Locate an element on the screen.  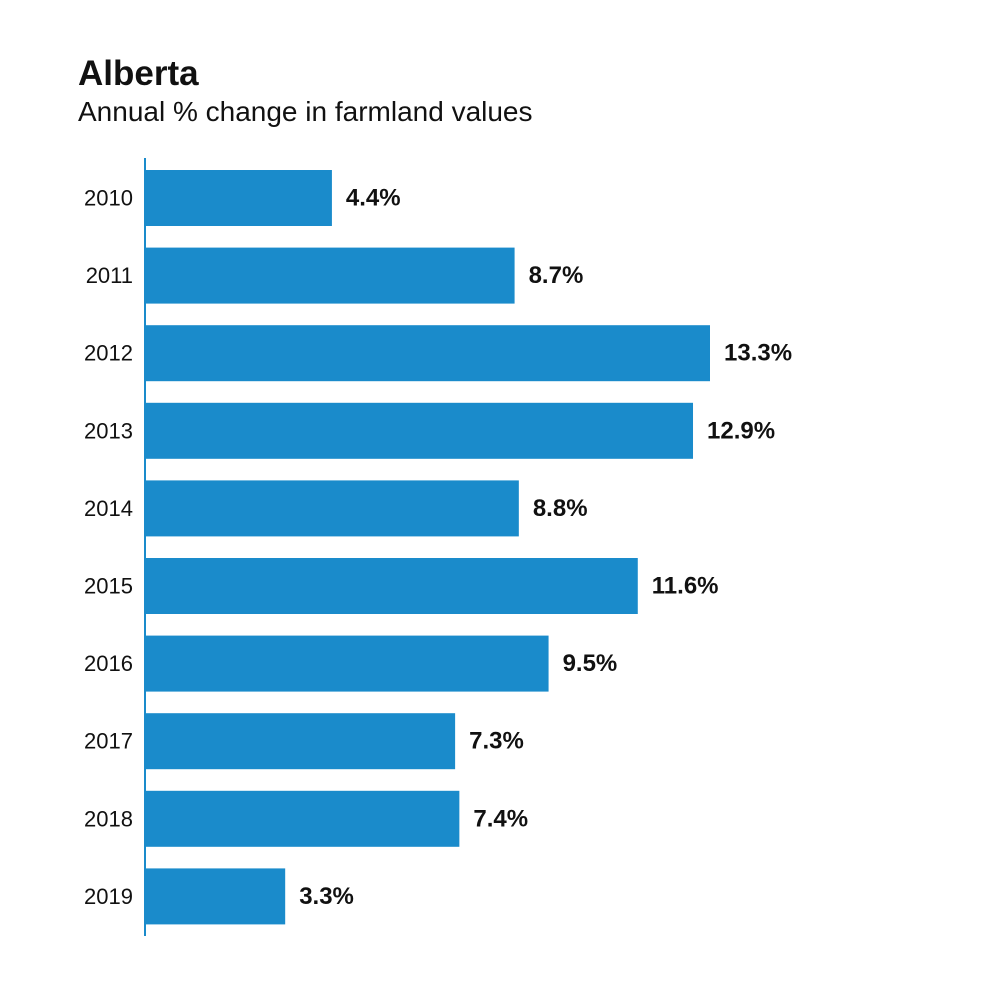
bar-2019 is located at coordinates (215, 896).